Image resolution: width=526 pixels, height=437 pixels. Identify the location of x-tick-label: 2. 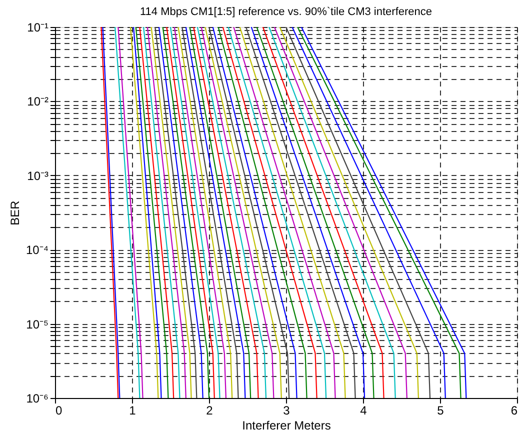
(210, 411).